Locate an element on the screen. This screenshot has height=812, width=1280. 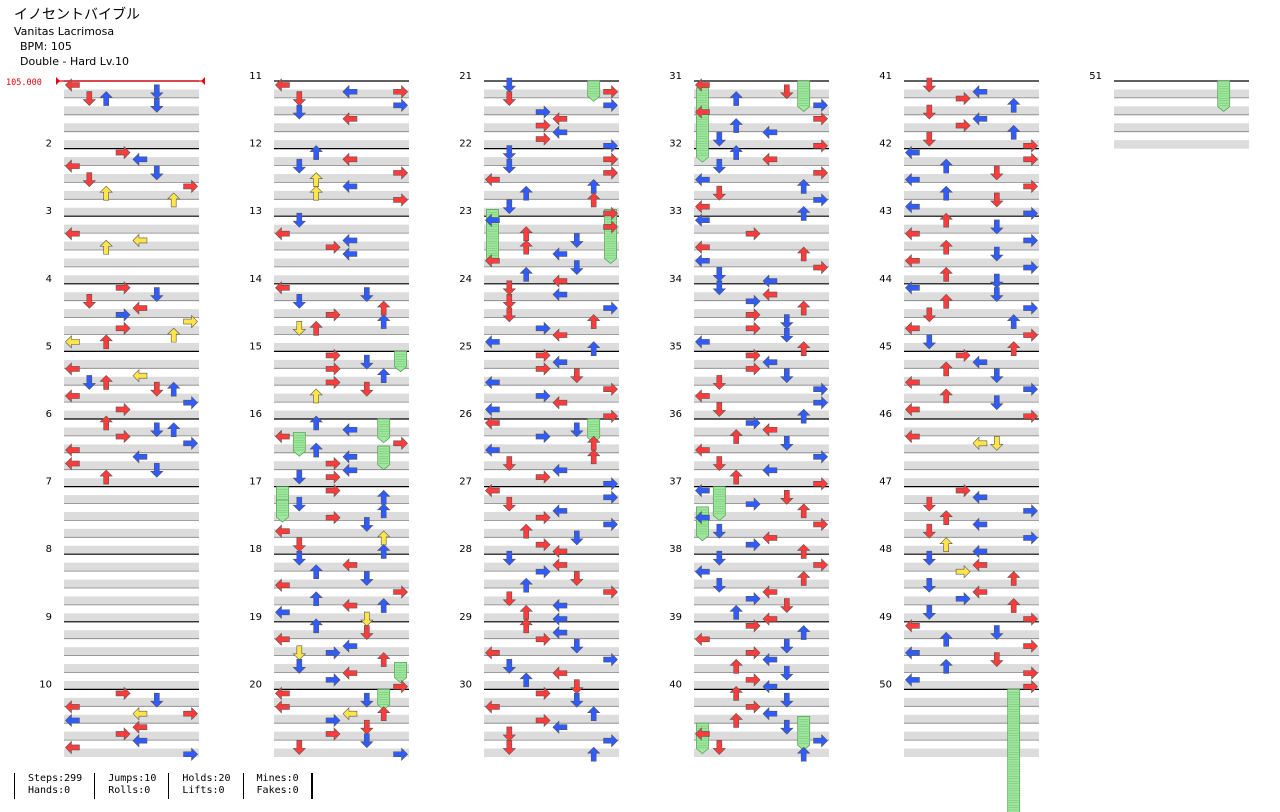
stats-cell-mines: Mines:0 Fakes:0 is located at coordinates (276, 786).